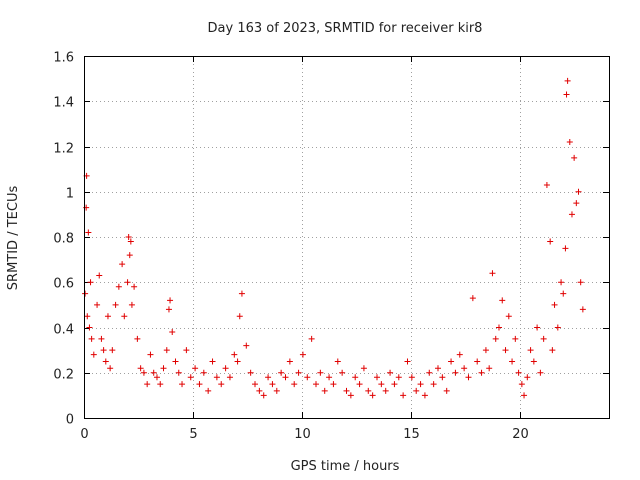 This screenshot has height=480, width=640. I want to click on y-tick-label: 1.6, so click(63, 58).